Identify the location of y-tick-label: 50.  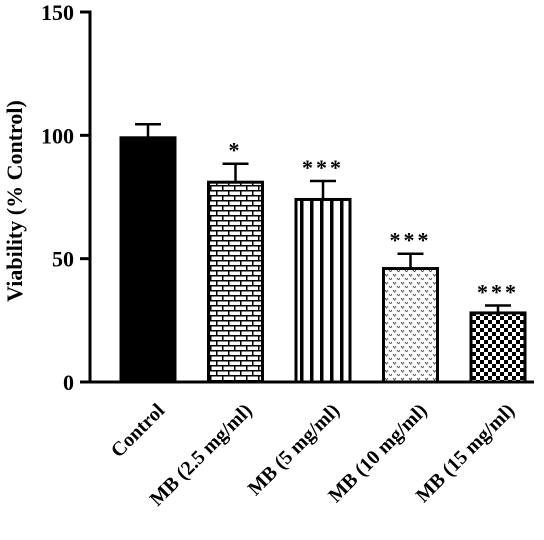
(63, 259).